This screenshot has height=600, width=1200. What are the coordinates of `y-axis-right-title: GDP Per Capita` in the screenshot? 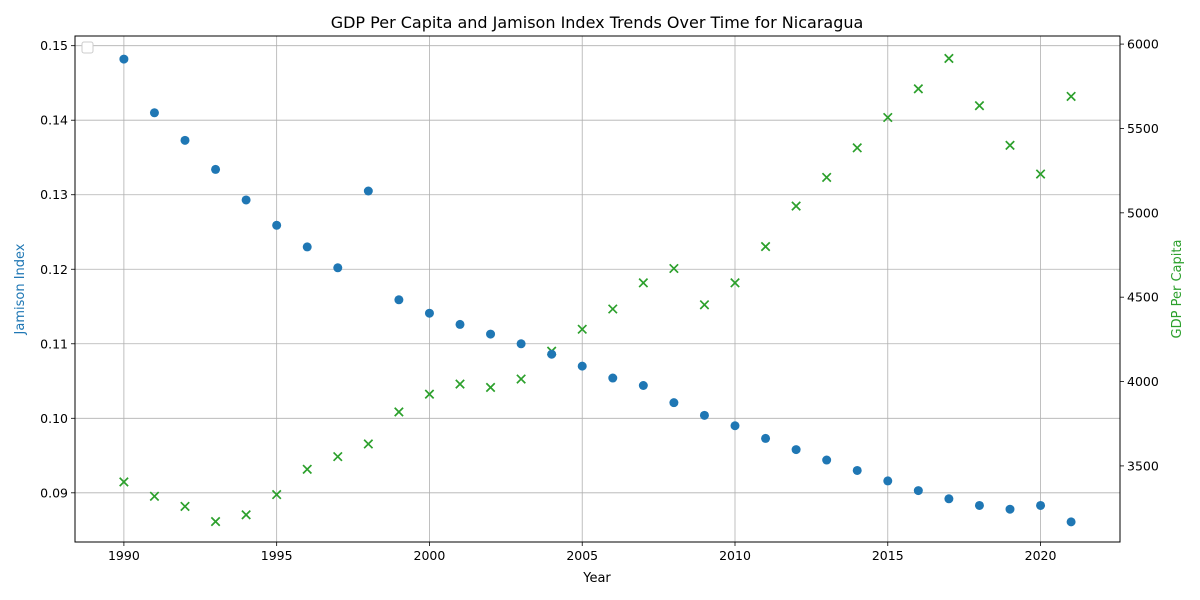 It's located at (1177, 289).